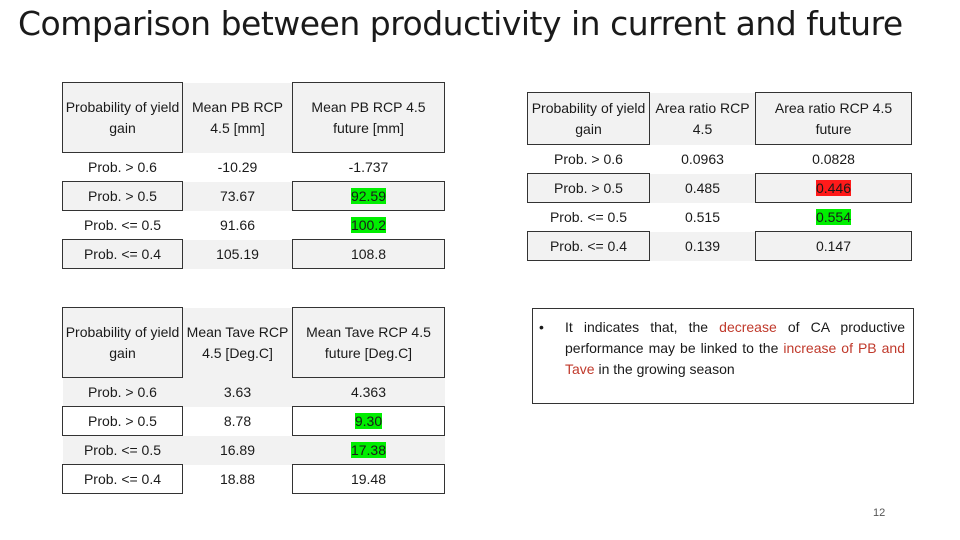 The image size is (960, 540). What do you see at coordinates (237, 392) in the screenshot?
I see `cell-value: 3.63` at bounding box center [237, 392].